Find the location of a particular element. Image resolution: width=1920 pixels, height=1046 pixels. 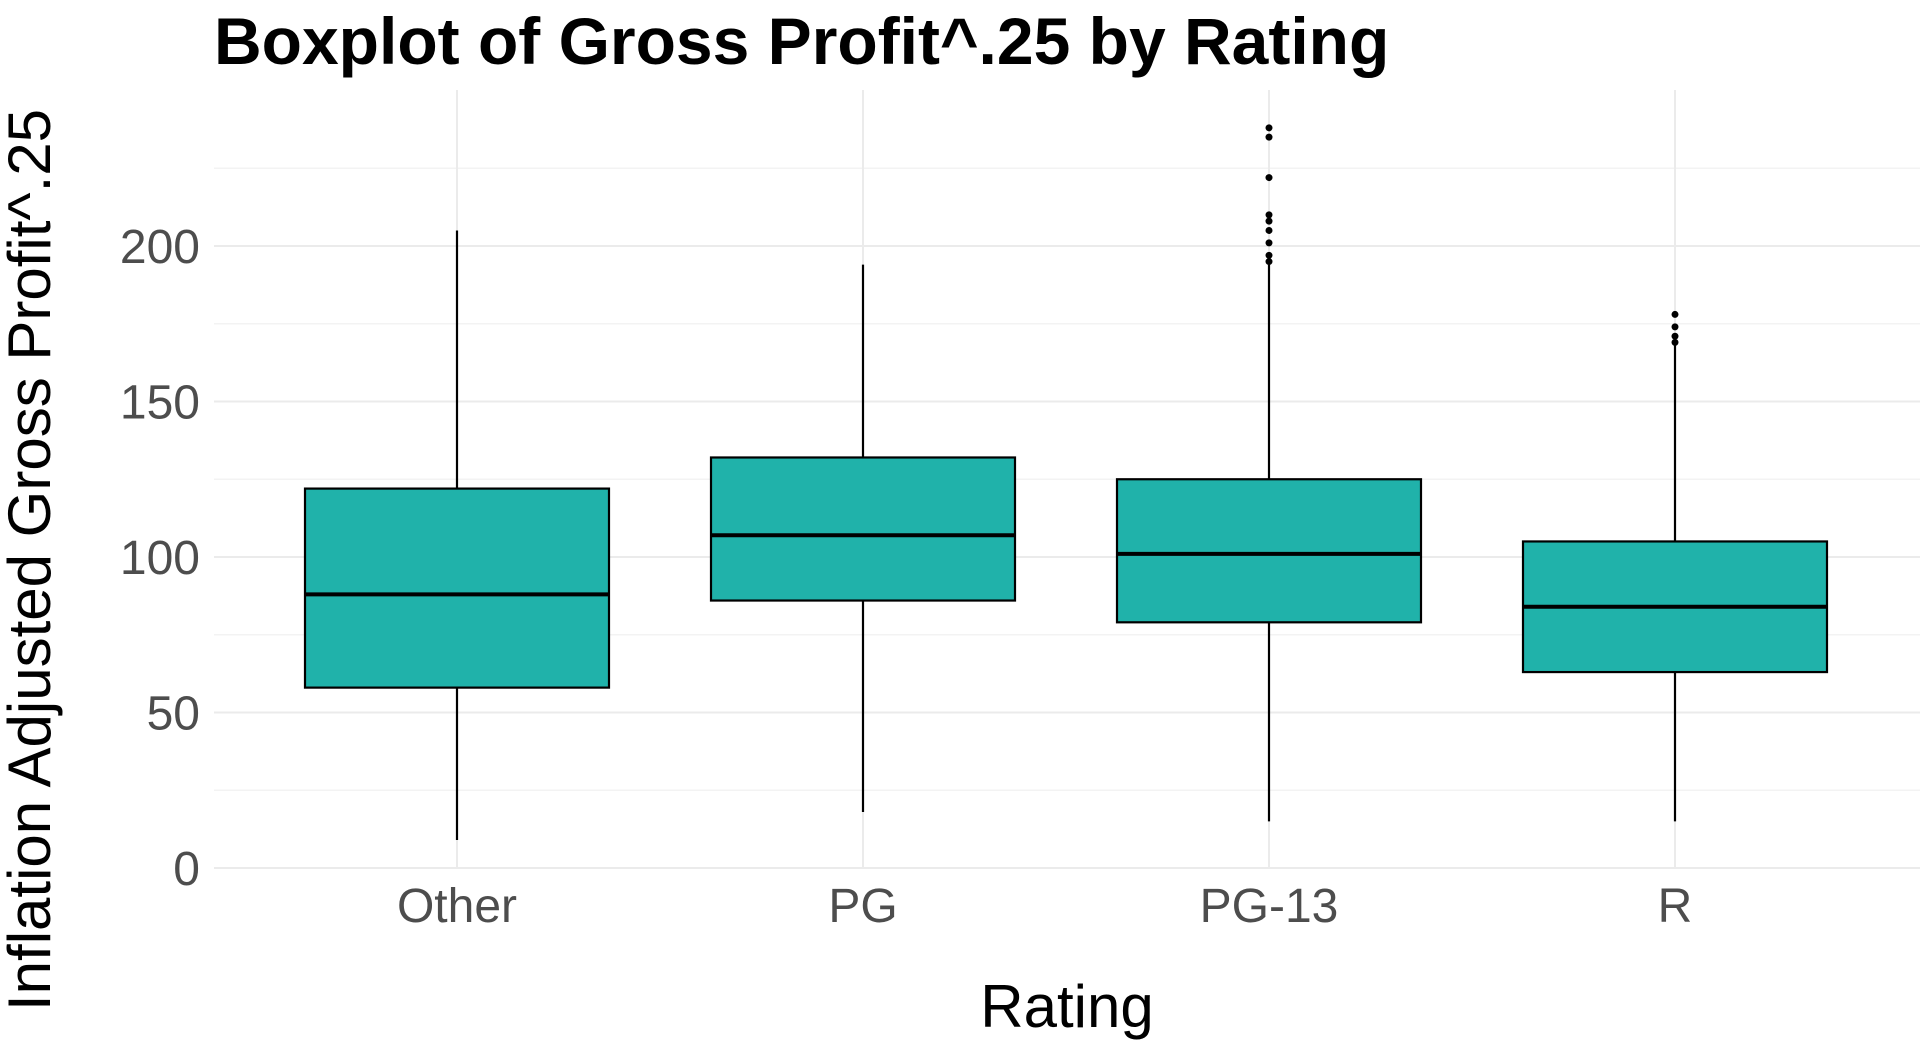

y-tick-label: 50 is located at coordinates (173, 714).